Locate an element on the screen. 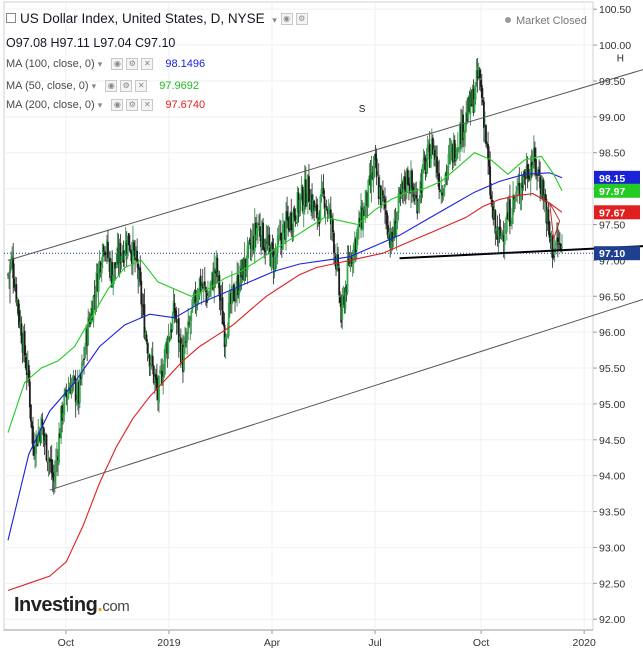  market-status-label: Market Closed is located at coordinates (551, 21).